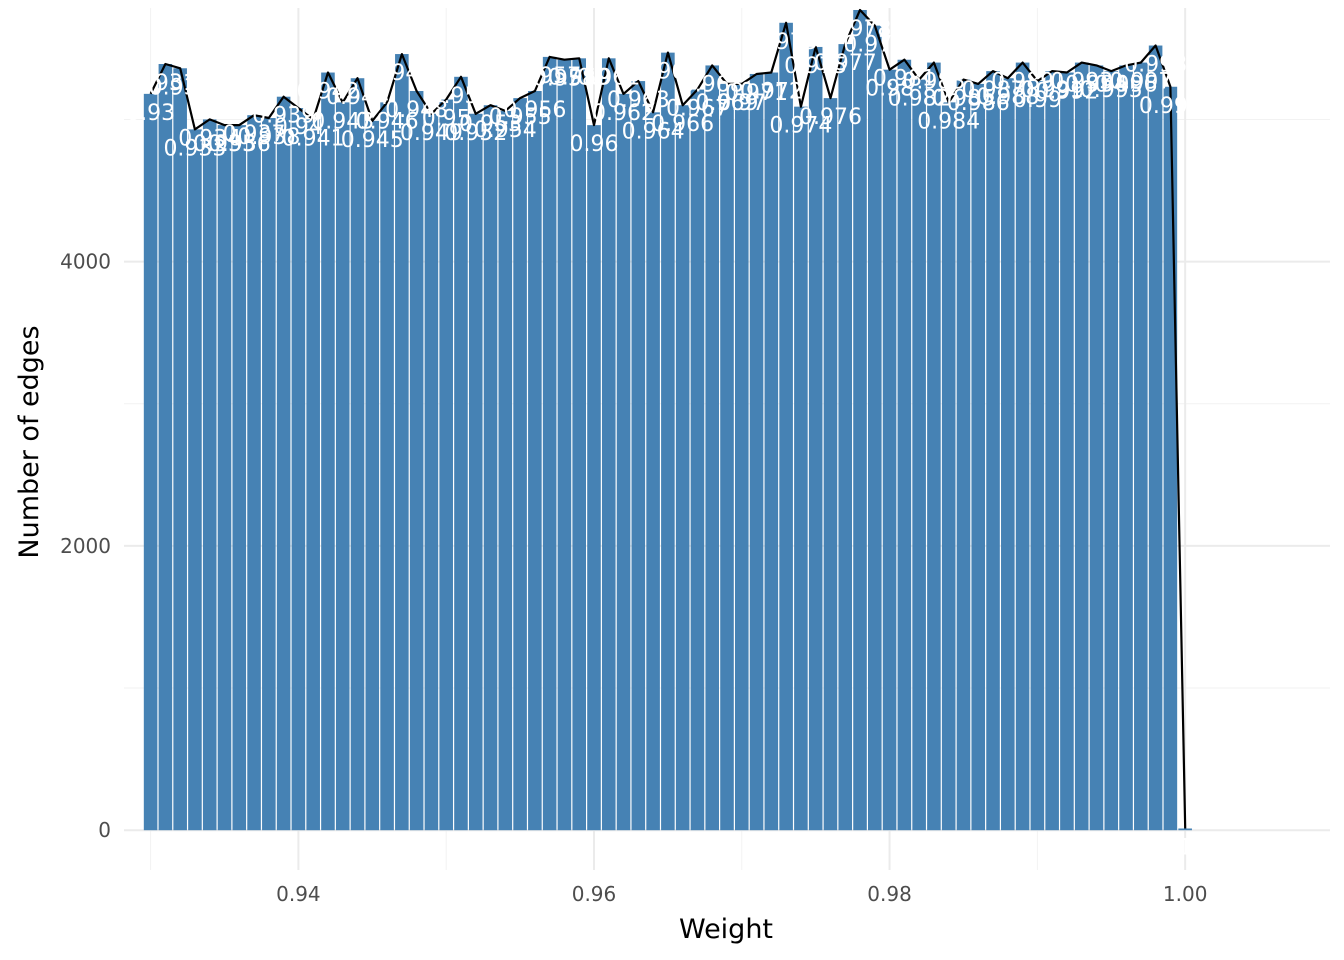  Describe the element at coordinates (889, 89) in the screenshot. I see `bar-value-label: 0.98` at that location.